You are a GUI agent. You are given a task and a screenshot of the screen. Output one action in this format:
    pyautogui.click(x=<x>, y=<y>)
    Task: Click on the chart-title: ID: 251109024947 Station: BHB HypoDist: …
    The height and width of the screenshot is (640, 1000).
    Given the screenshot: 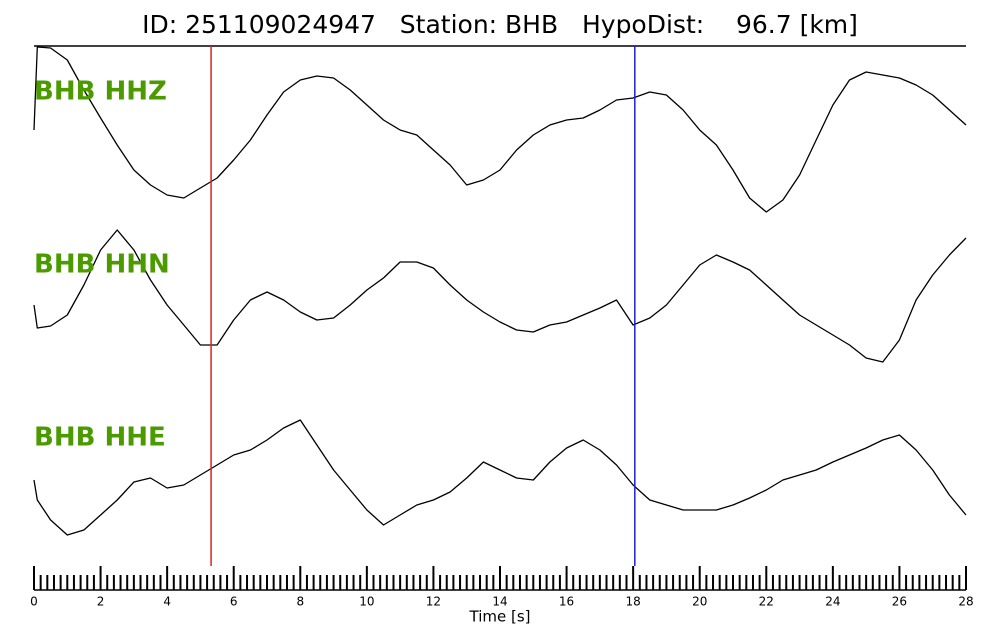 What is the action you would take?
    pyautogui.click(x=500, y=24)
    